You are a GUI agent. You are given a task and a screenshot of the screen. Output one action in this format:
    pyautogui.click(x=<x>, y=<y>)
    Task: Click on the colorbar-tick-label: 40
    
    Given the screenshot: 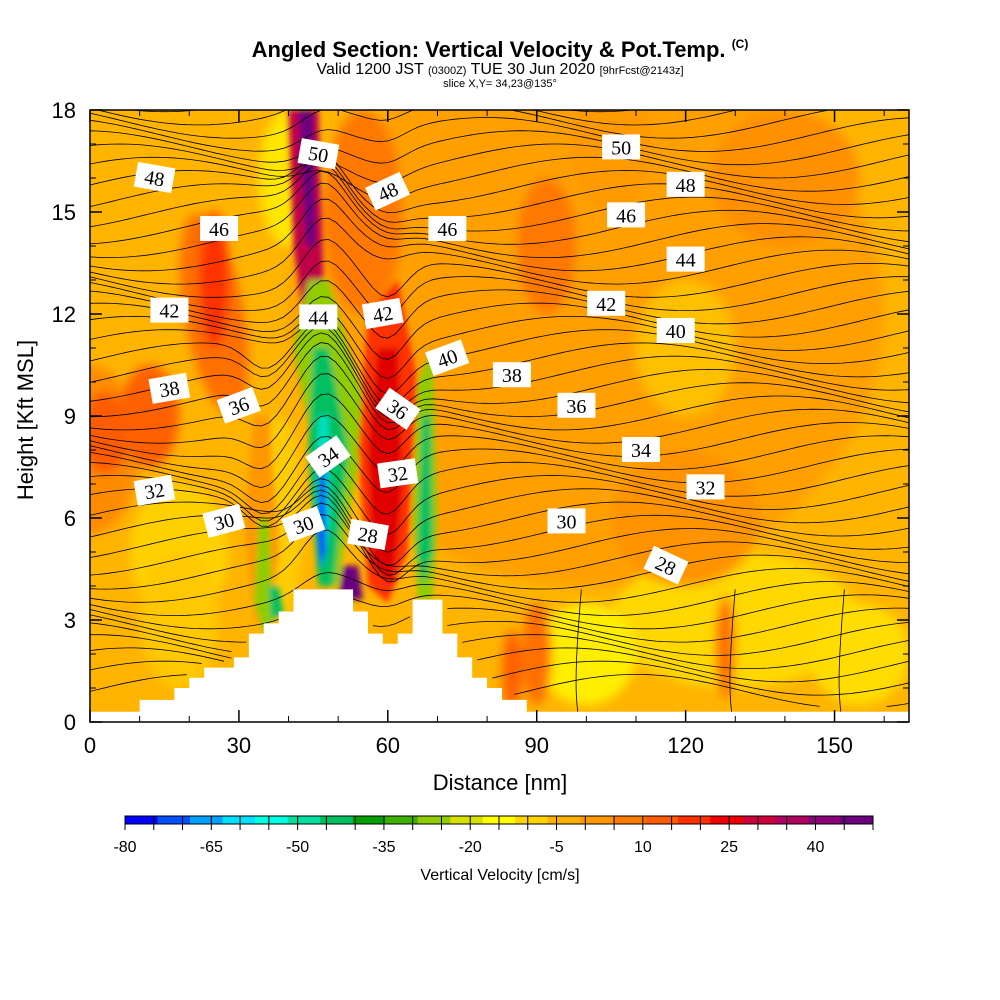 What is the action you would take?
    pyautogui.click(x=816, y=847)
    